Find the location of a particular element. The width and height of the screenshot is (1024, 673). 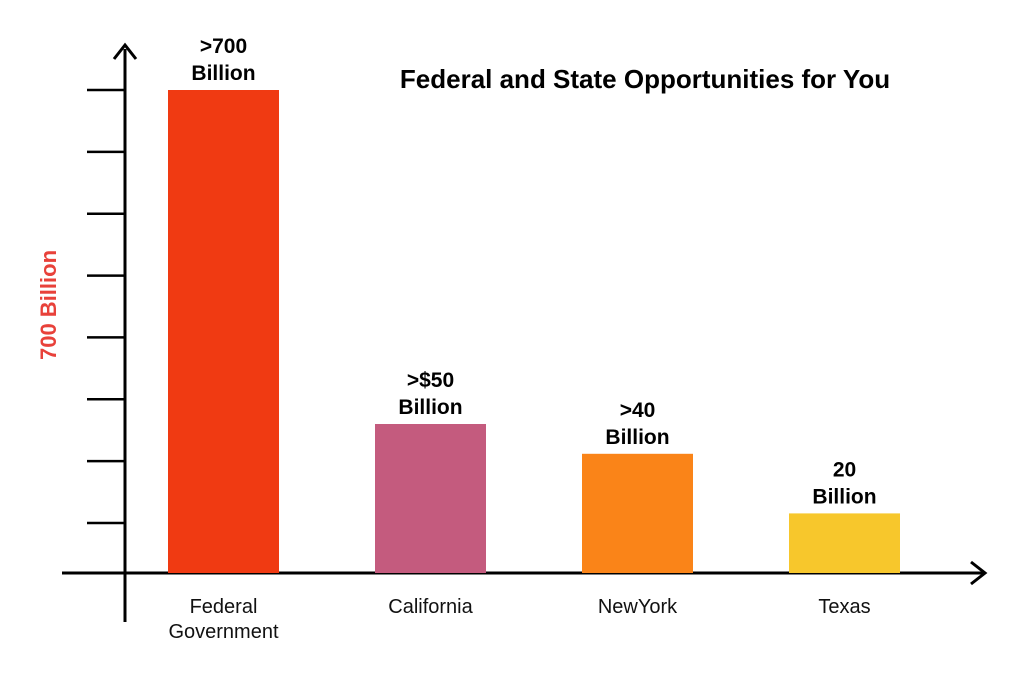

category-label: California is located at coordinates (430, 607).